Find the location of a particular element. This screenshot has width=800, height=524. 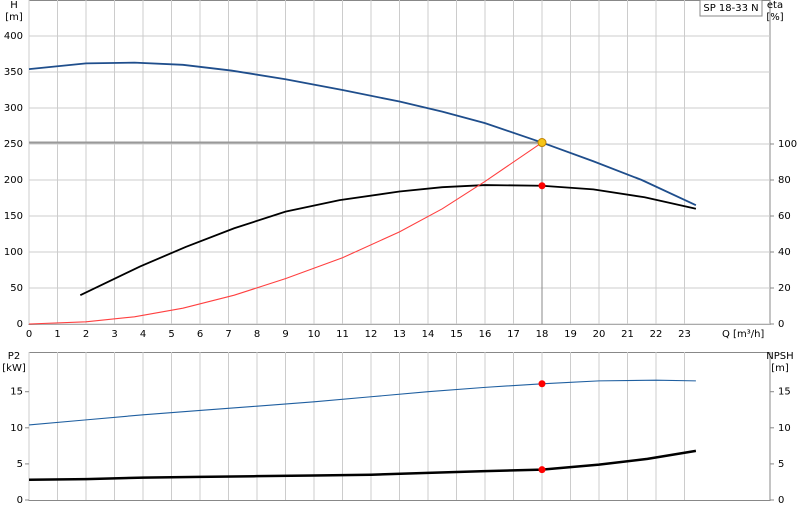

duty-p2 is located at coordinates (542, 384).